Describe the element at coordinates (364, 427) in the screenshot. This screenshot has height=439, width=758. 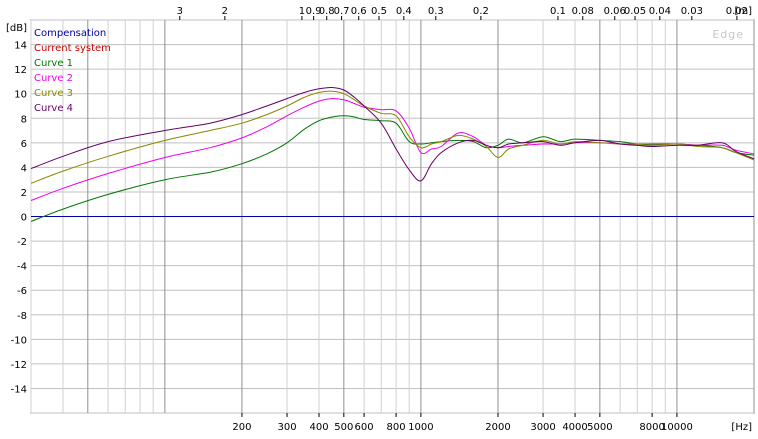
I see `x-tick-label: 600` at that location.